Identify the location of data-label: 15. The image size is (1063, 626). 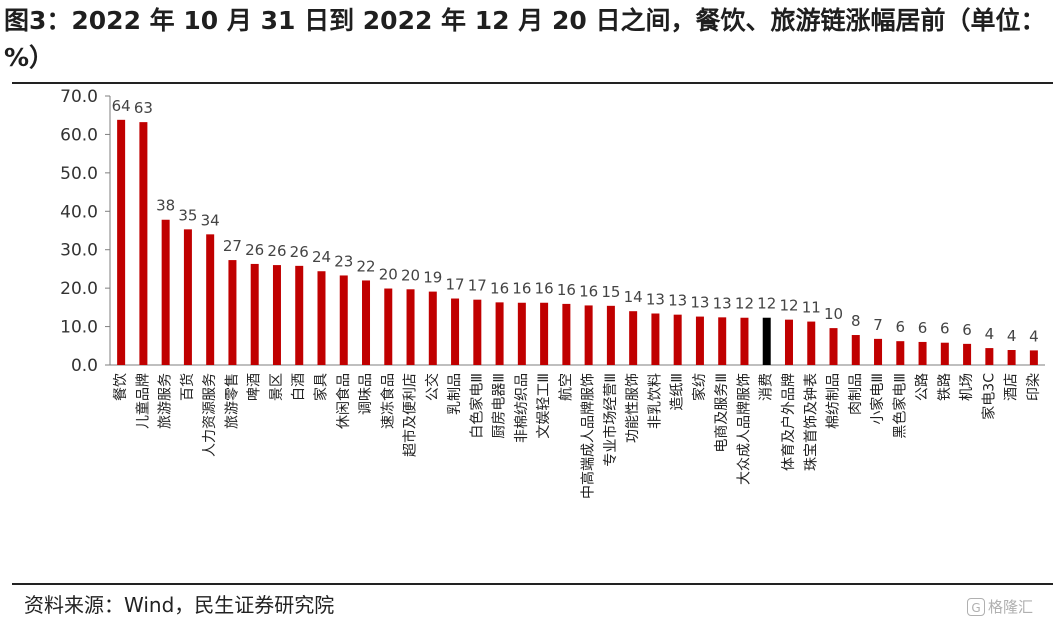
(610, 292).